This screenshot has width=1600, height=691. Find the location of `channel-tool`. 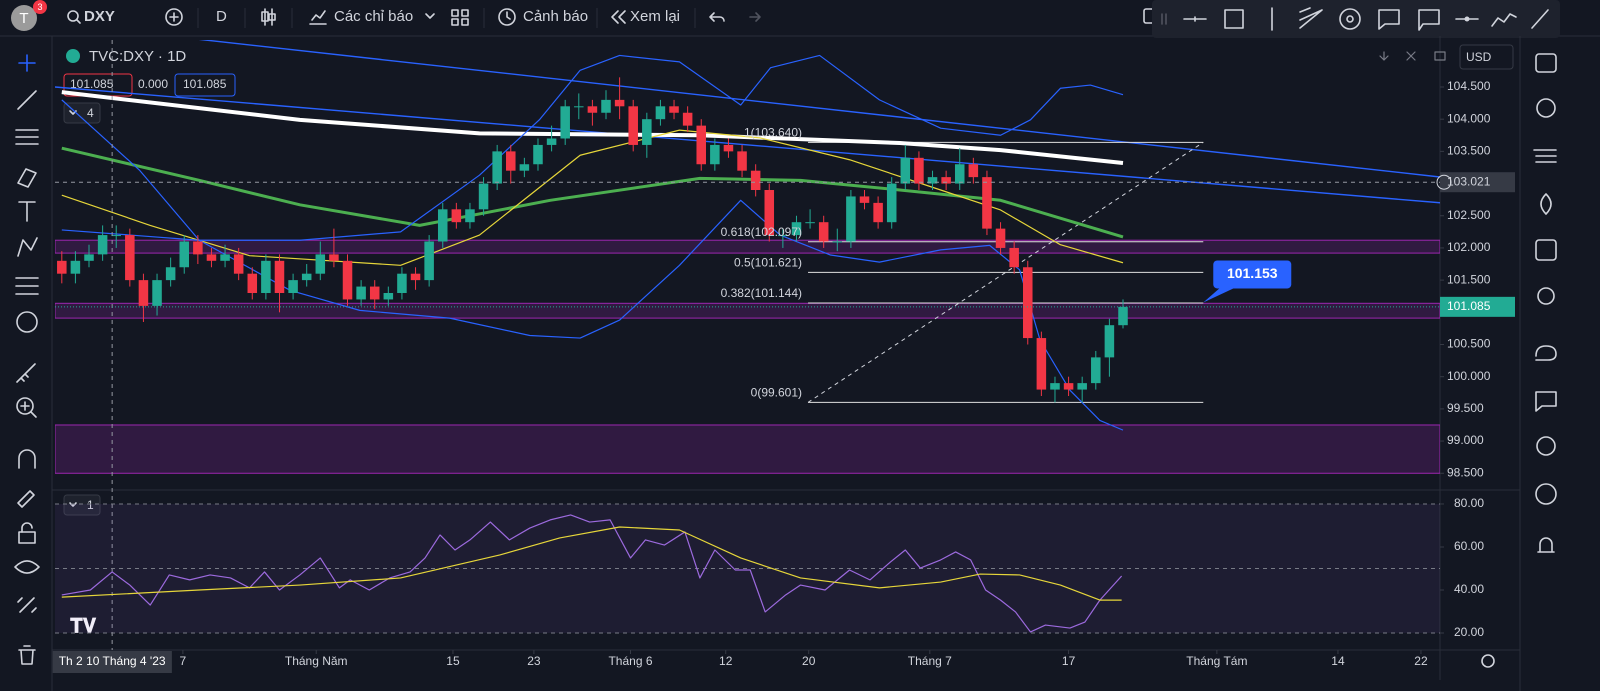

channel-tool is located at coordinates (1311, 18).